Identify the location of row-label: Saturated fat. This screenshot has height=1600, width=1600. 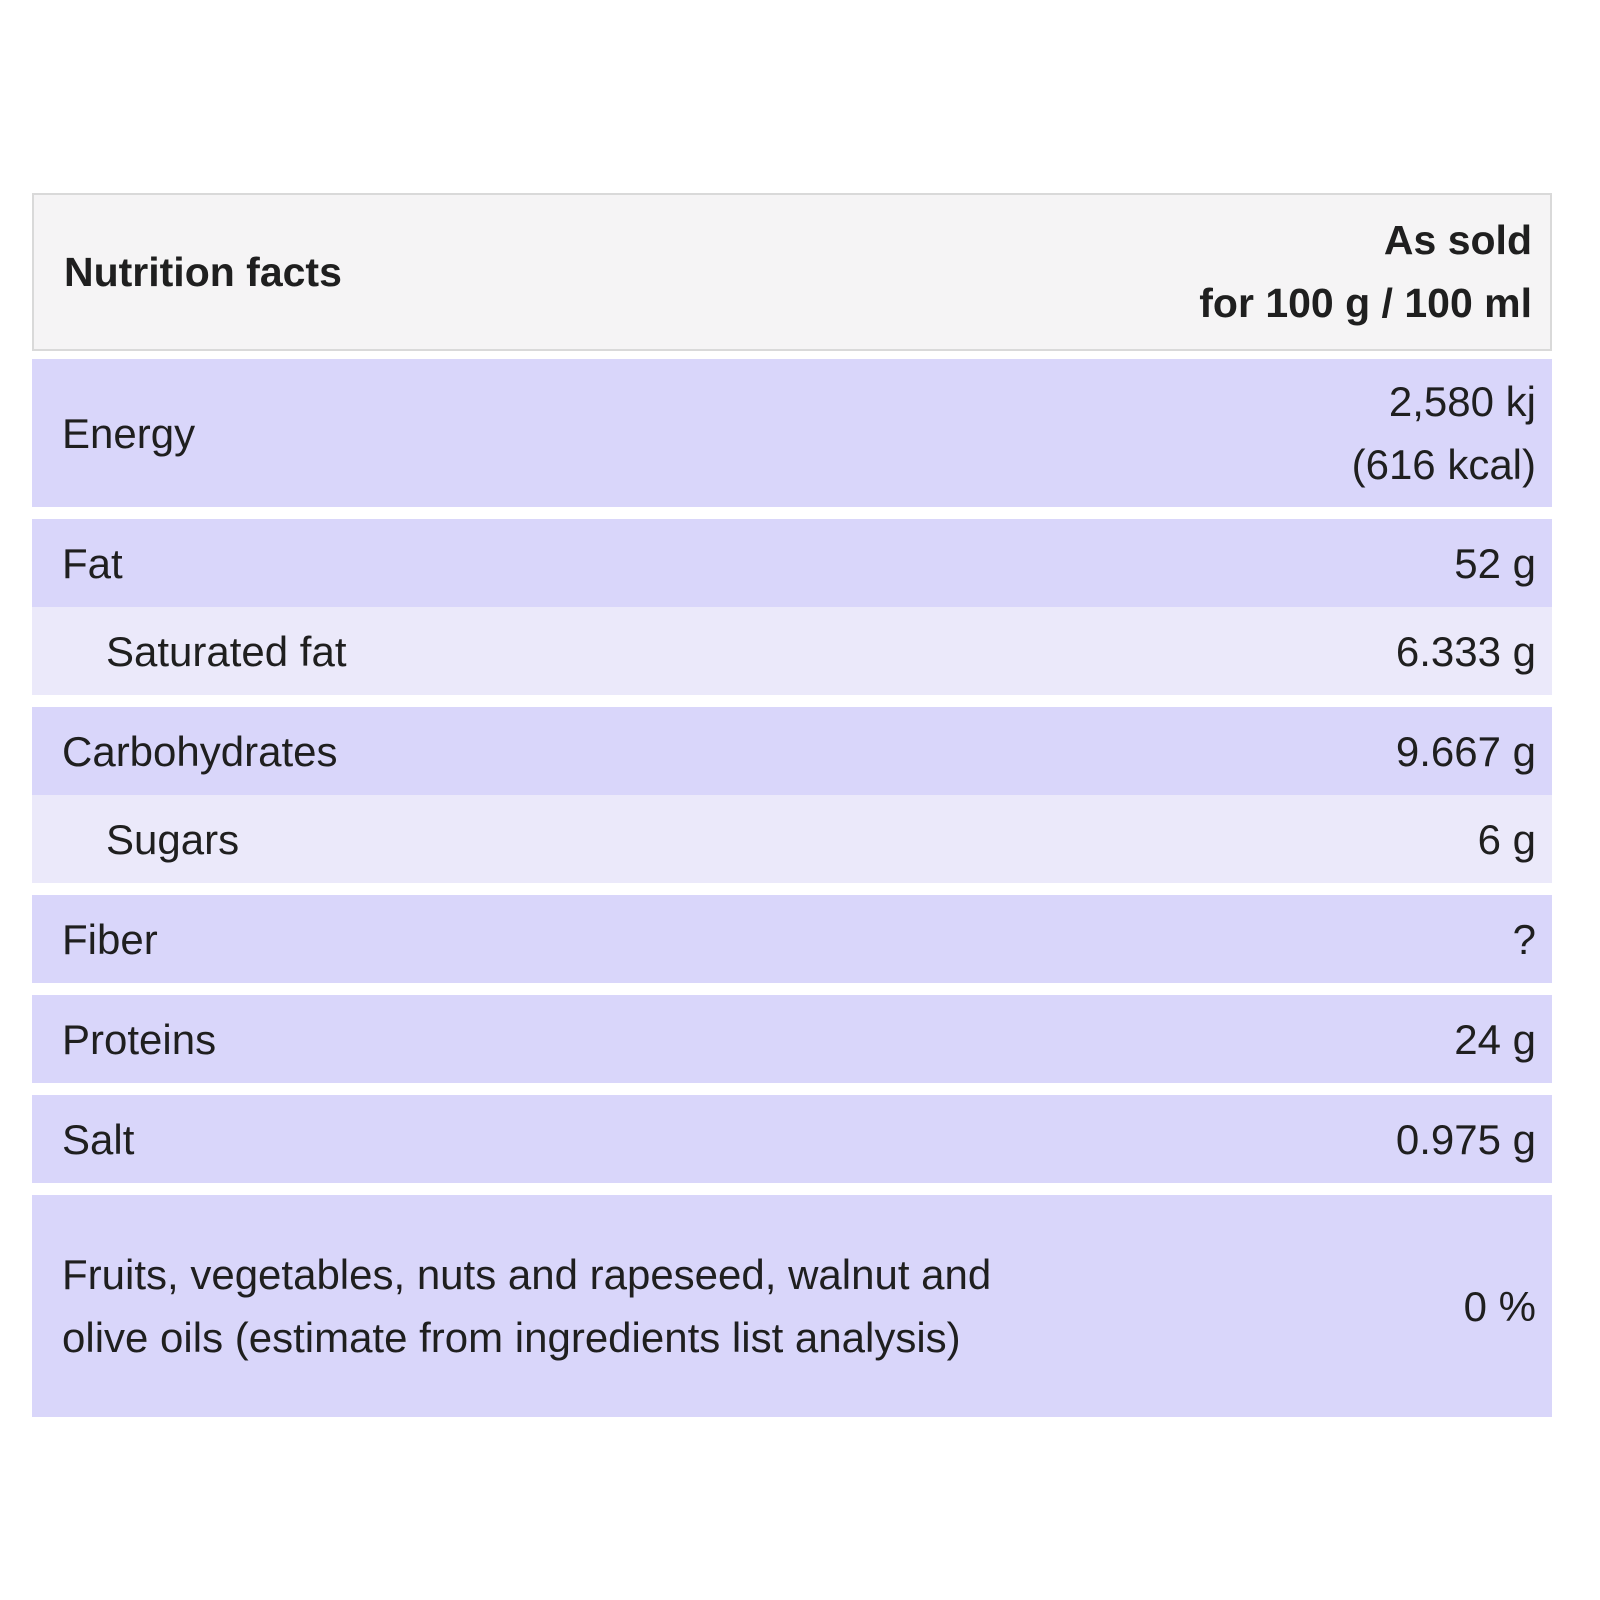
(226, 651).